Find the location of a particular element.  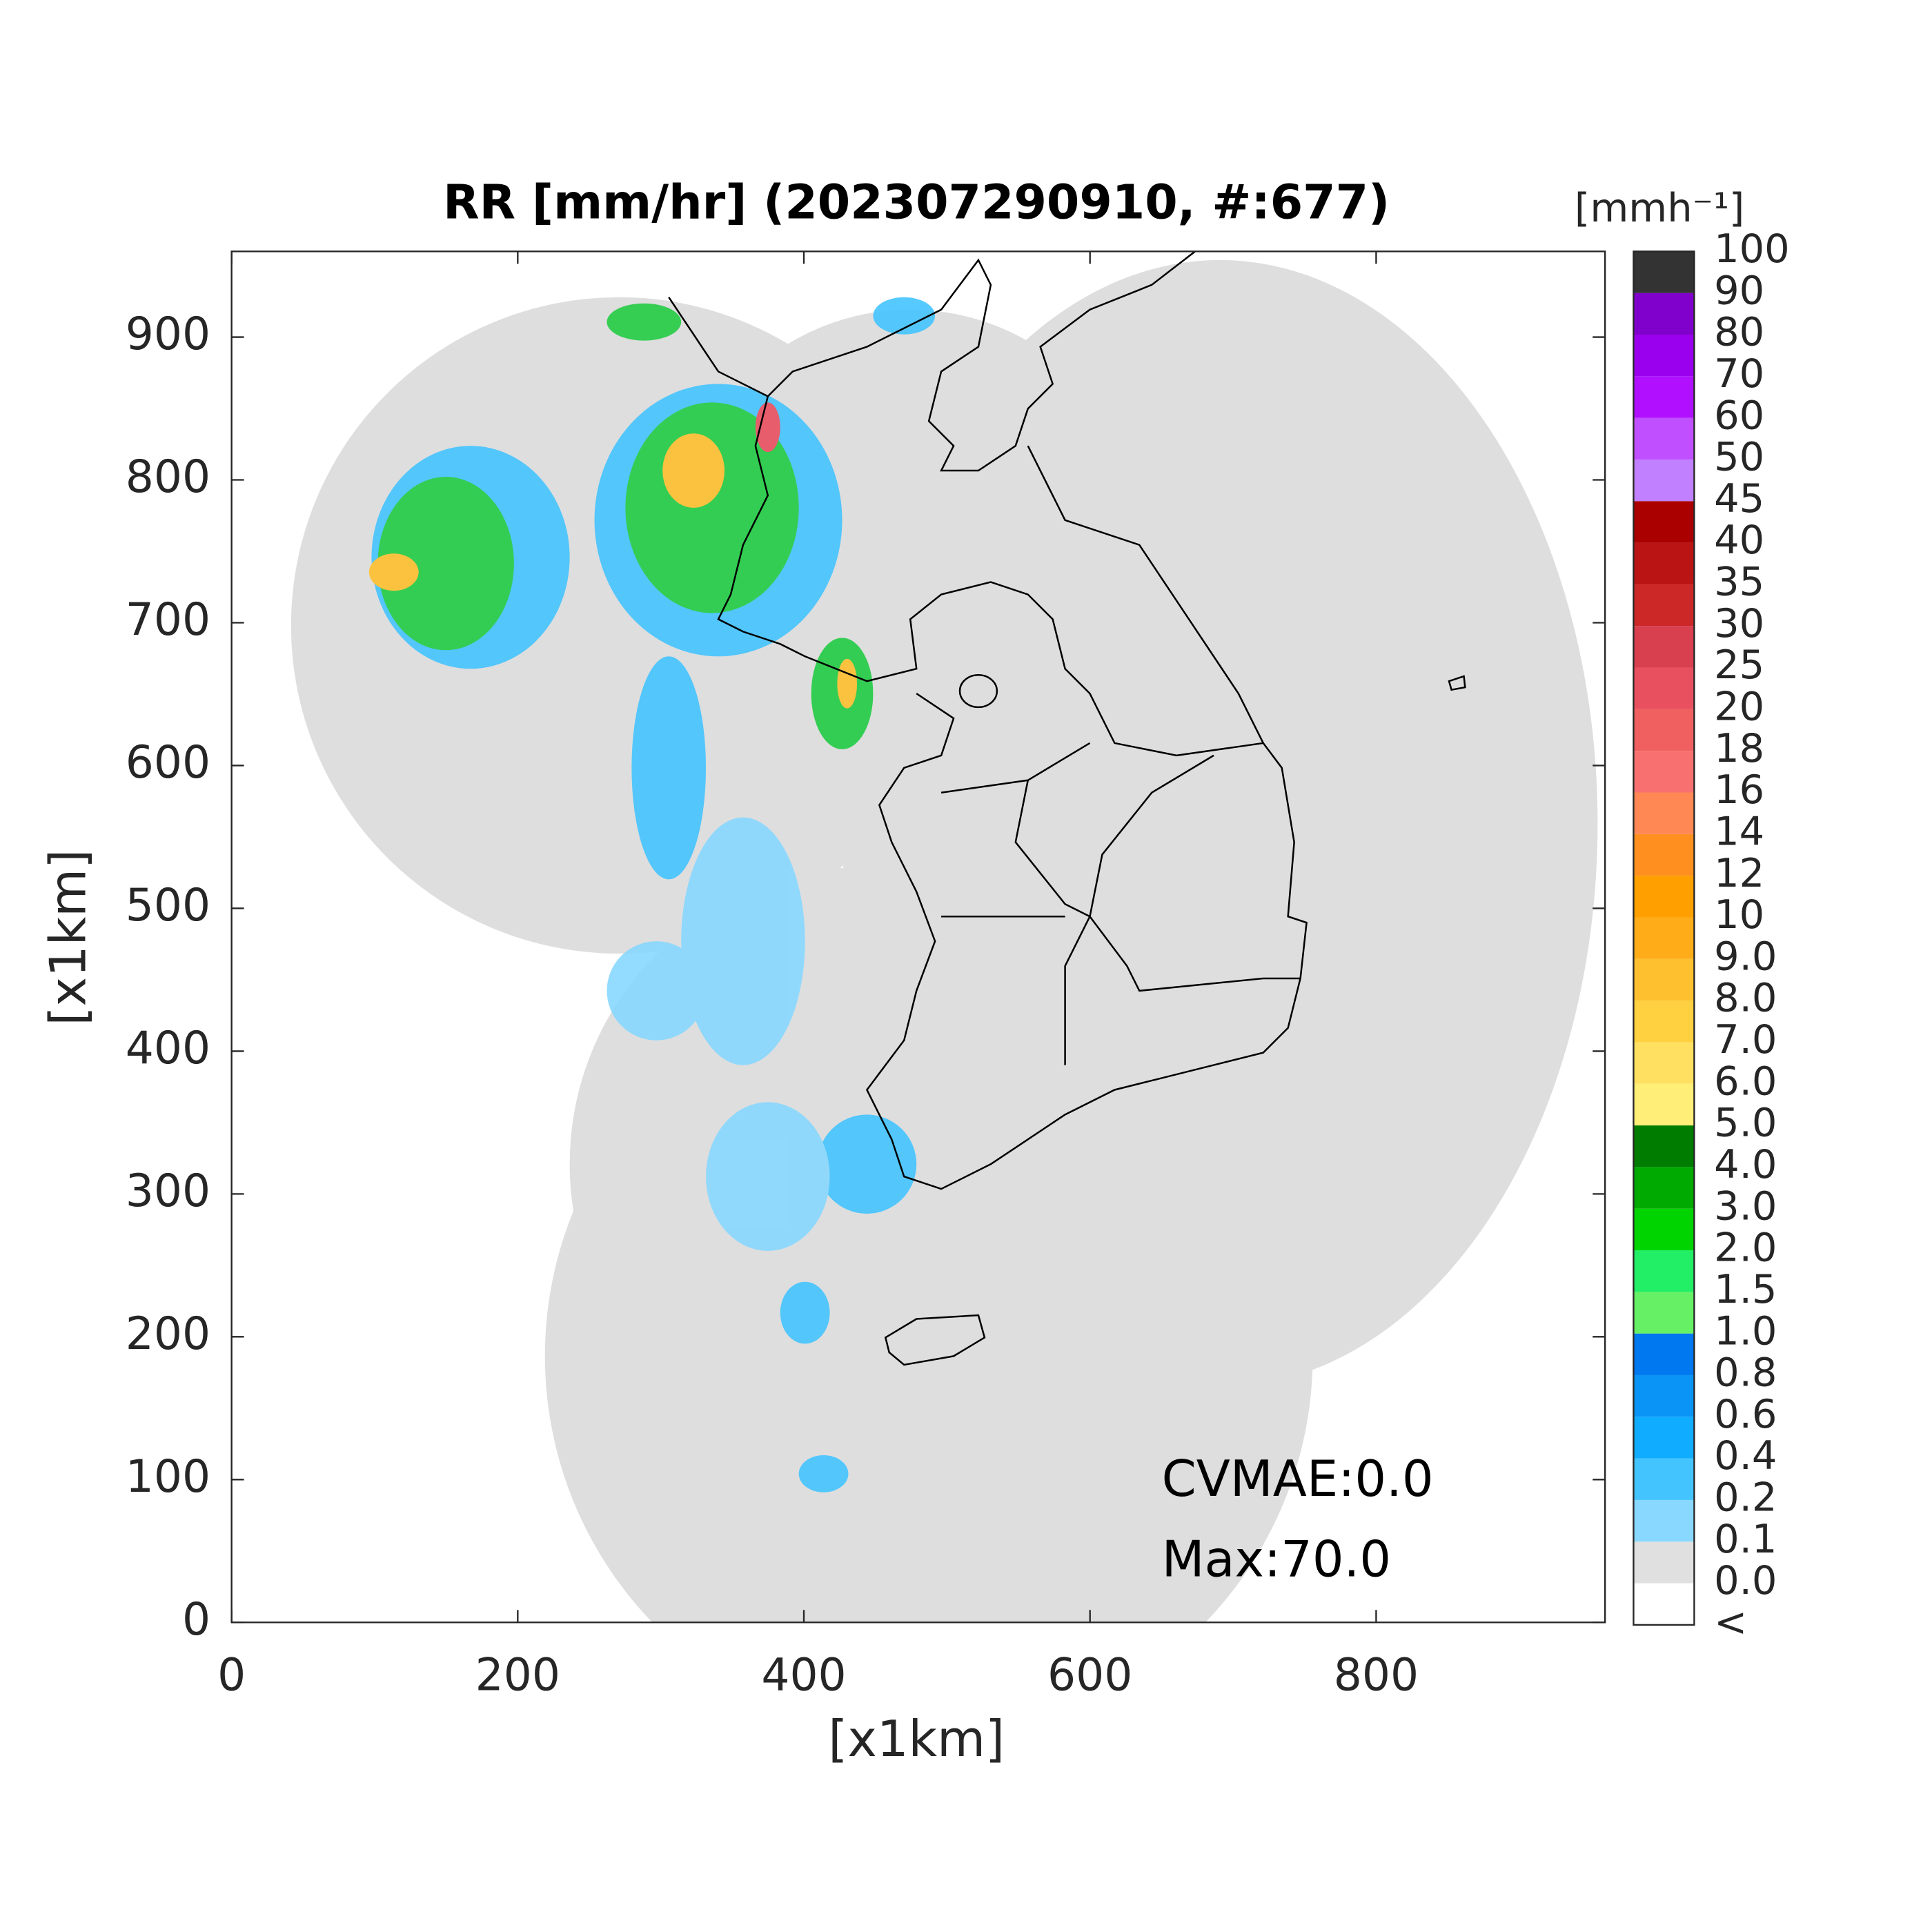

y-tick-label: 0 is located at coordinates (196, 1620).